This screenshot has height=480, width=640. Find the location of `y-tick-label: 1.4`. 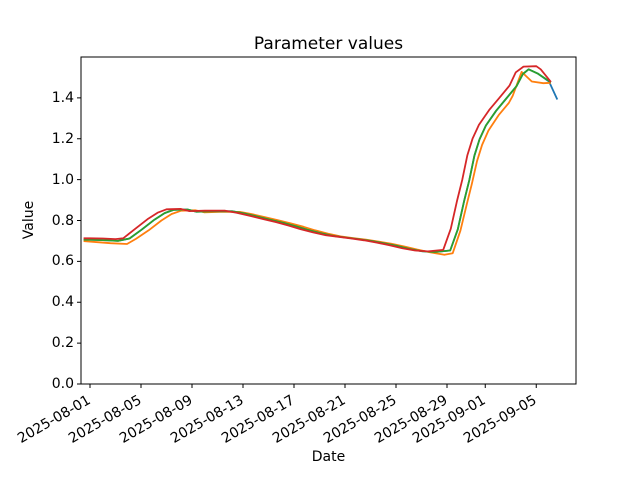

y-tick-label: 1.4 is located at coordinates (62, 97).